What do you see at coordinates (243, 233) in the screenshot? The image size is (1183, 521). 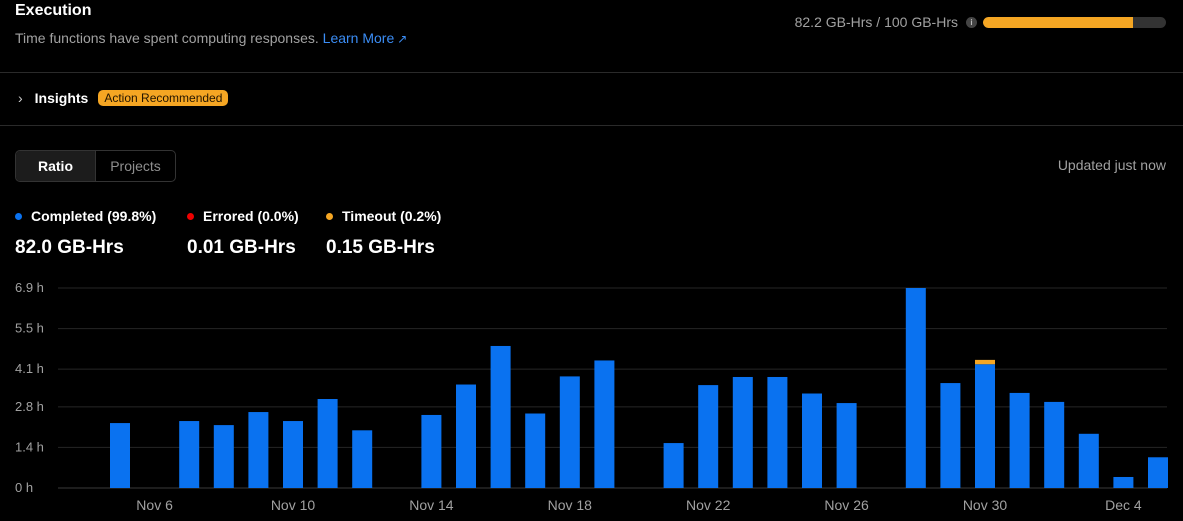 I see `legend-errored: Errored (0.0%) 0.01 GB-Hrs` at bounding box center [243, 233].